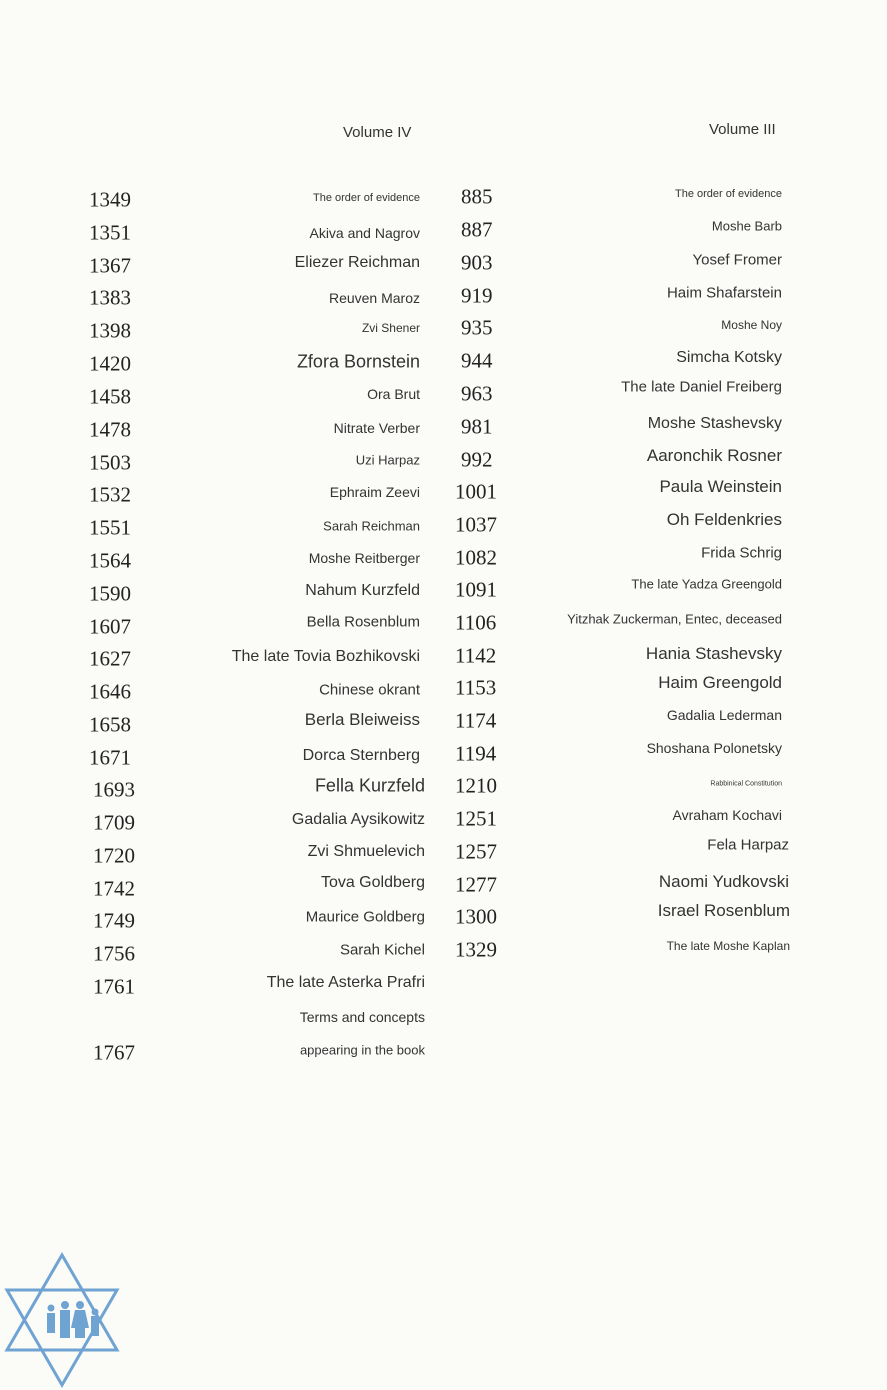  I want to click on volume-iv-heading: Volume IV, so click(377, 132).